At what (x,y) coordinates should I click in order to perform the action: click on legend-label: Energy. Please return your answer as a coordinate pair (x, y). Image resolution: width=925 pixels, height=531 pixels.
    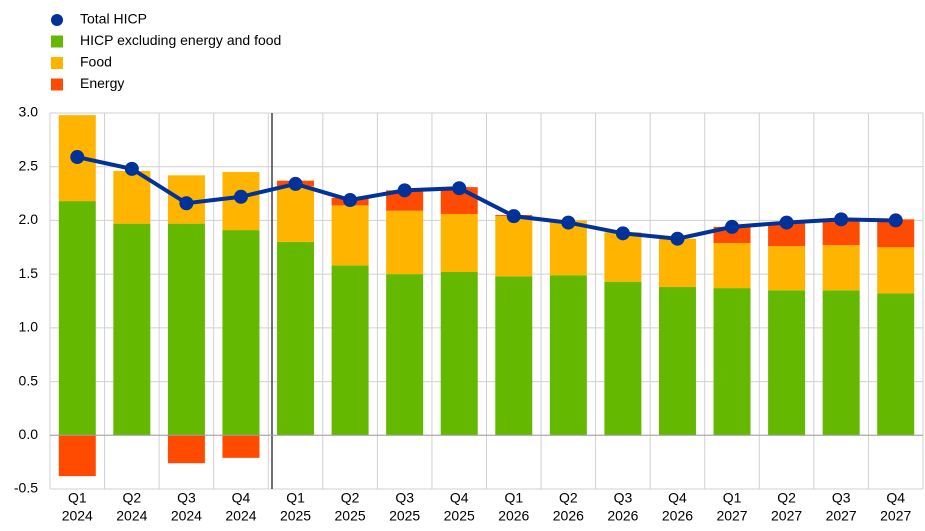
    Looking at the image, I should click on (102, 83).